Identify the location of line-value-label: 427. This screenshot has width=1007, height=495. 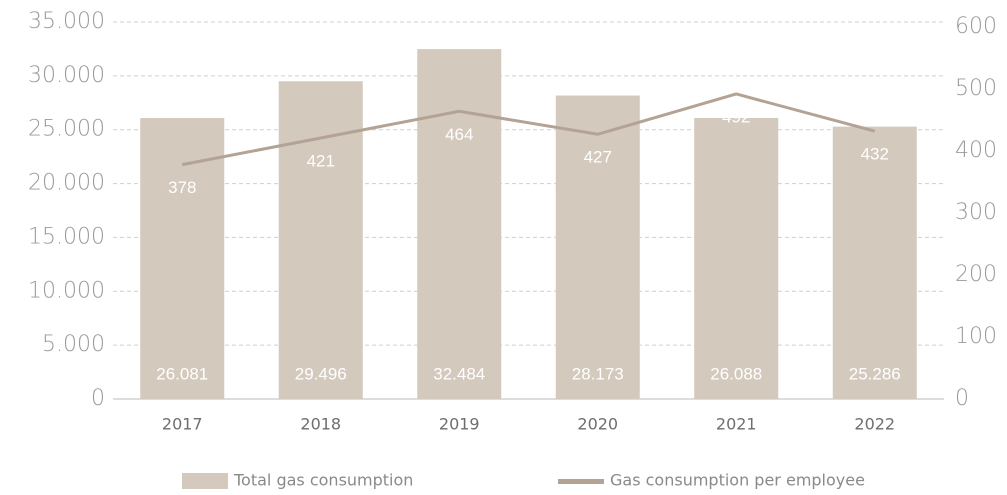
(598, 157).